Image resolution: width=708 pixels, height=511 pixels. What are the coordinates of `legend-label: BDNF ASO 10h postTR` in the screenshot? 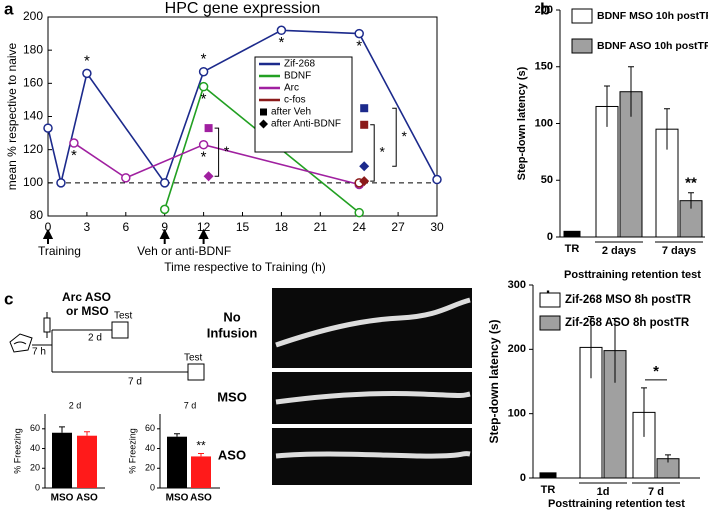 It's located at (652, 46).